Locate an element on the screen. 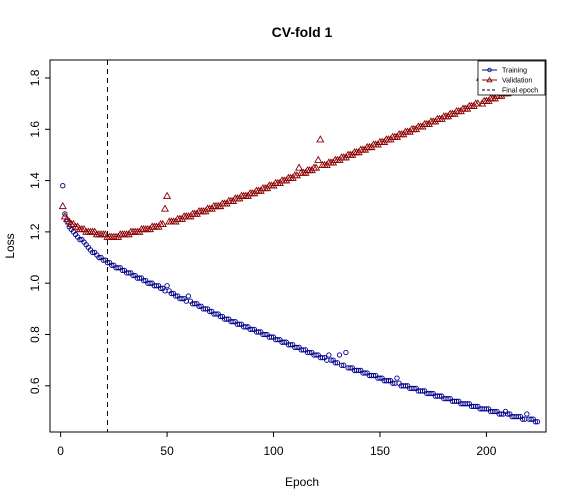 The width and height of the screenshot is (576, 504). y-tick-label: 1.2 is located at coordinates (35, 231).